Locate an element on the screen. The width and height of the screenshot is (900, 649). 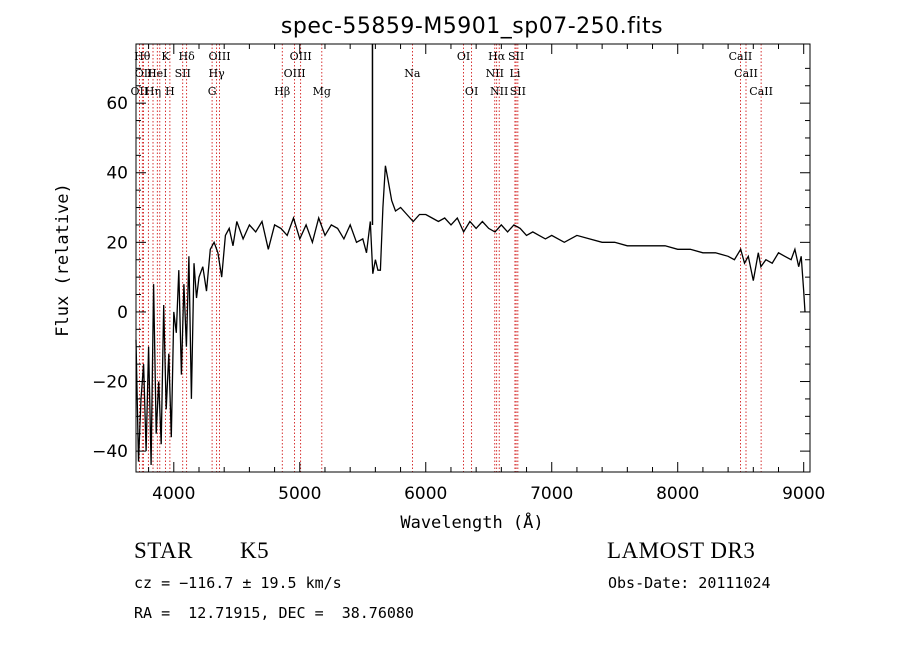
y-tick-label: 0 is located at coordinates (122, 313).